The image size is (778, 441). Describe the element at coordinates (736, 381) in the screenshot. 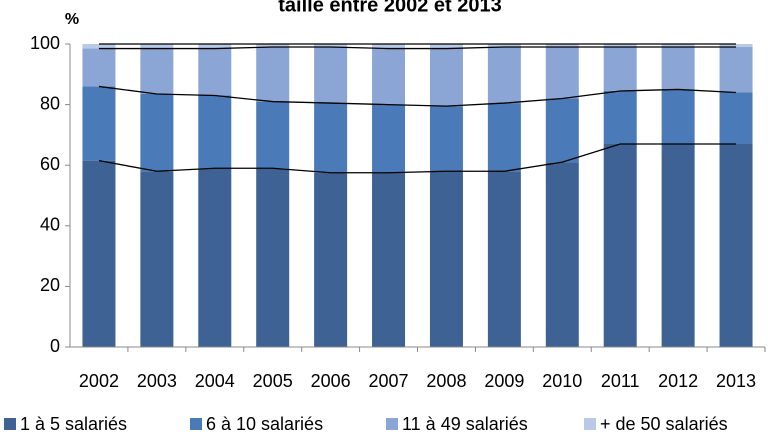

I see `x-tick-label: 2013` at that location.